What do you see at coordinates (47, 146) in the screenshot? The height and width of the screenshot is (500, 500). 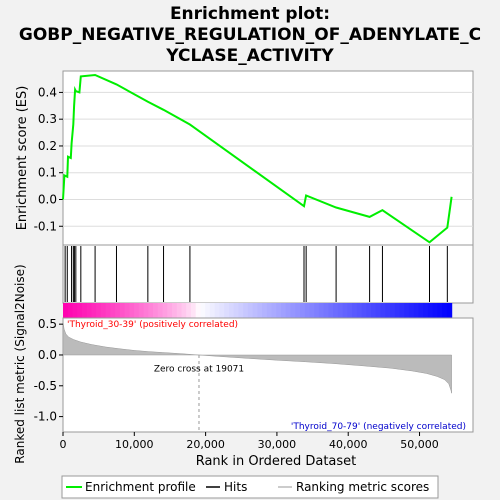 I see `es-y-tick-label: 0.2` at bounding box center [47, 146].